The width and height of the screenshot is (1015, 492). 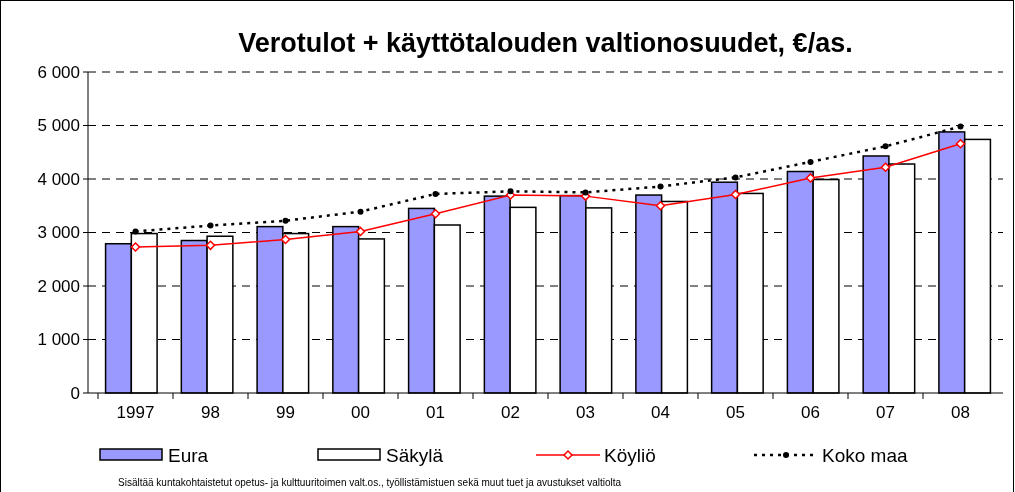 I want to click on y-tick-label: 6 000, so click(x=58, y=72).